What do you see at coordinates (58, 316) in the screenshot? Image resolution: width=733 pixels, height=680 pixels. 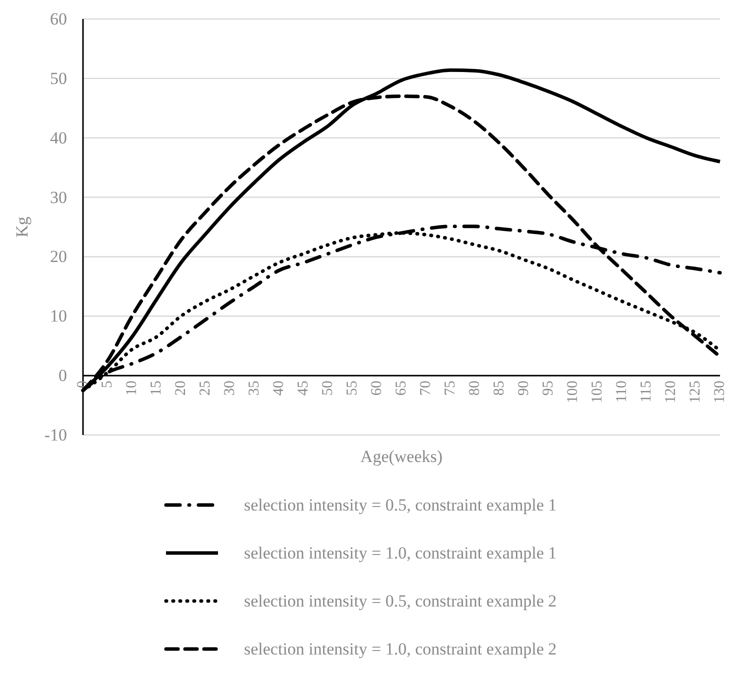 I see `y-tick-label: 10` at bounding box center [58, 316].